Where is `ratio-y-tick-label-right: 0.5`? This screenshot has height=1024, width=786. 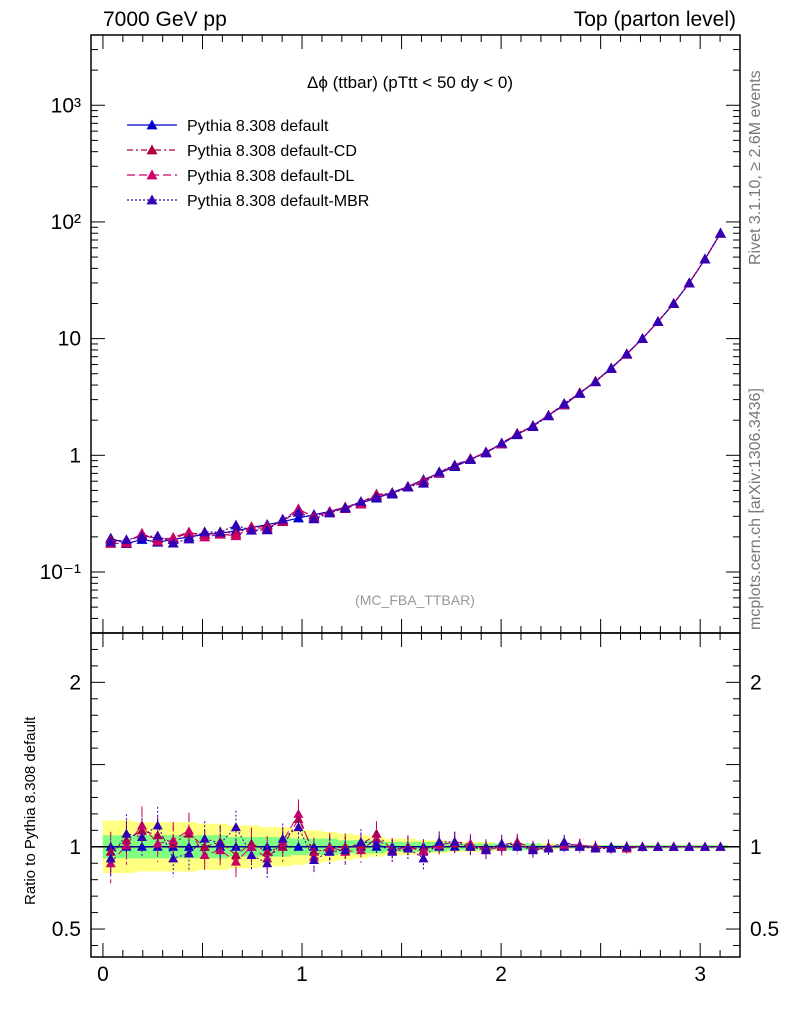
ratio-y-tick-label-right: 0.5 is located at coordinates (764, 929).